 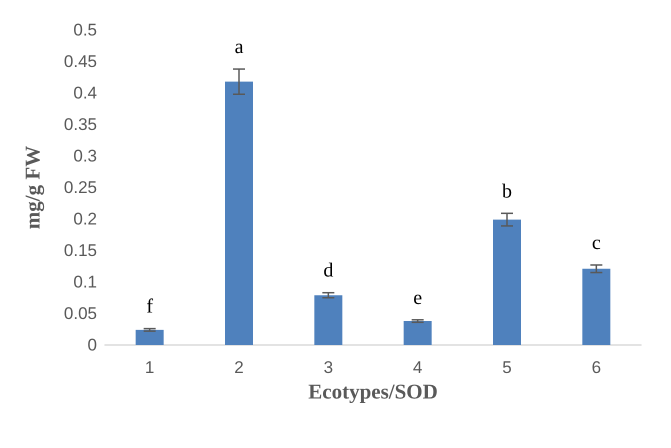 What do you see at coordinates (85, 219) in the screenshot?
I see `y-tick-label: 0.2` at bounding box center [85, 219].